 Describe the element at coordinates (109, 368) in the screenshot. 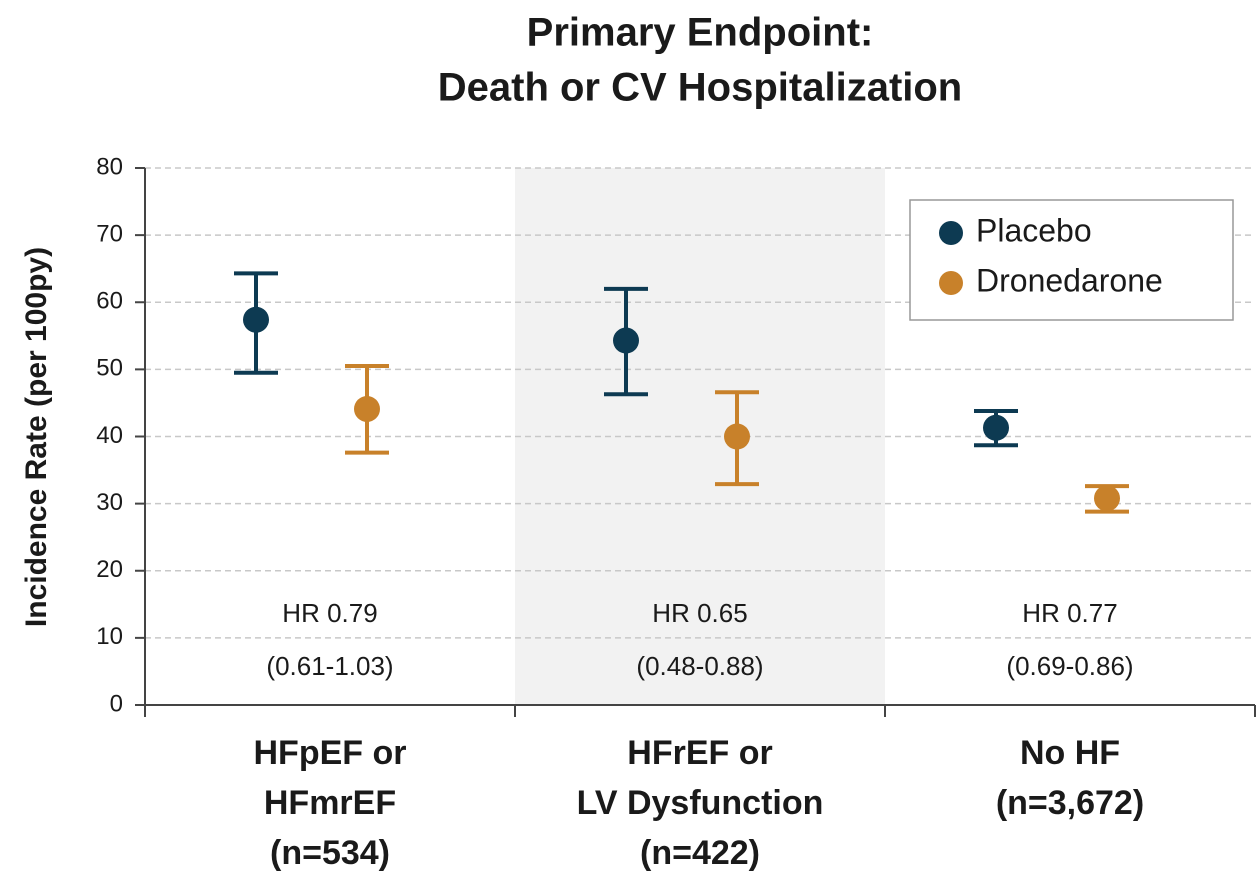

I see `y-tick-label: 50` at that location.